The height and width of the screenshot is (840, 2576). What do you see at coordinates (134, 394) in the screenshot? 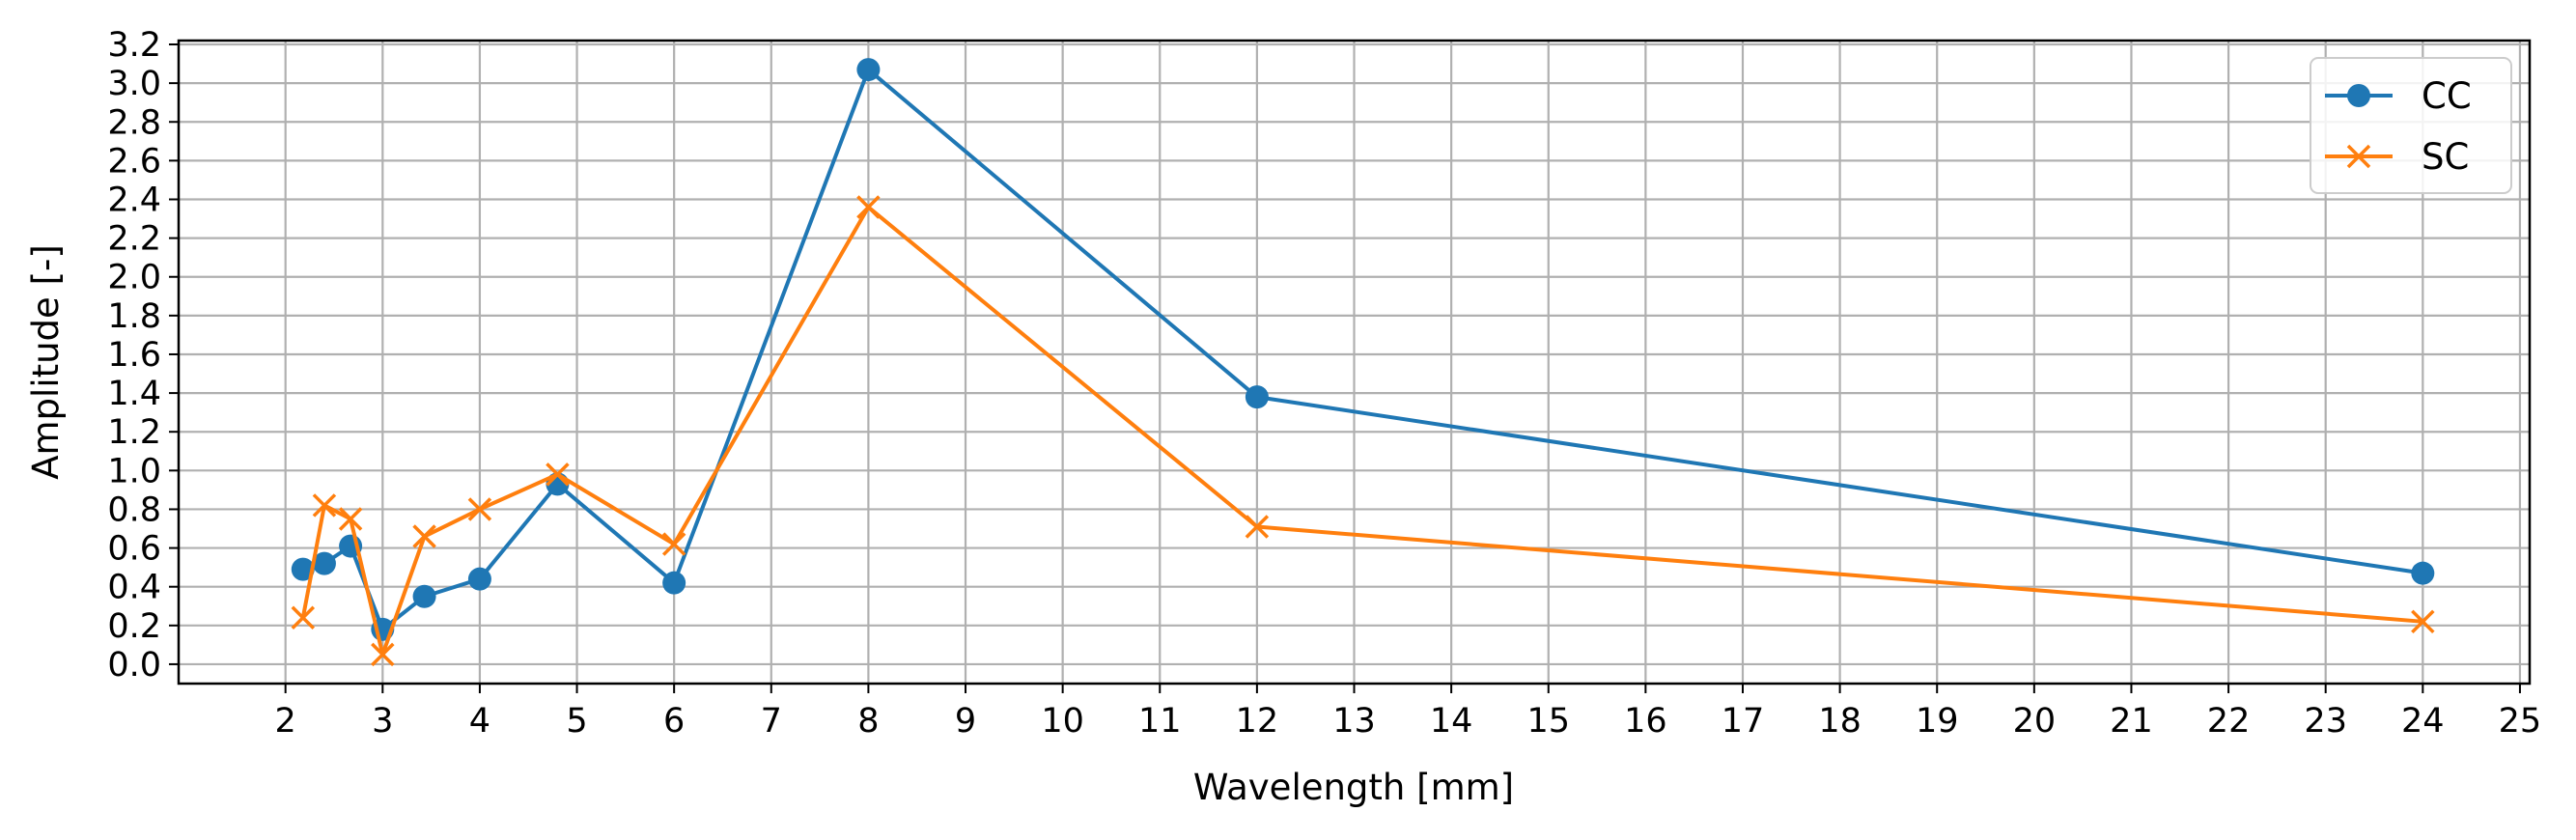
I see `y-tick-label: 1.4` at bounding box center [134, 394].